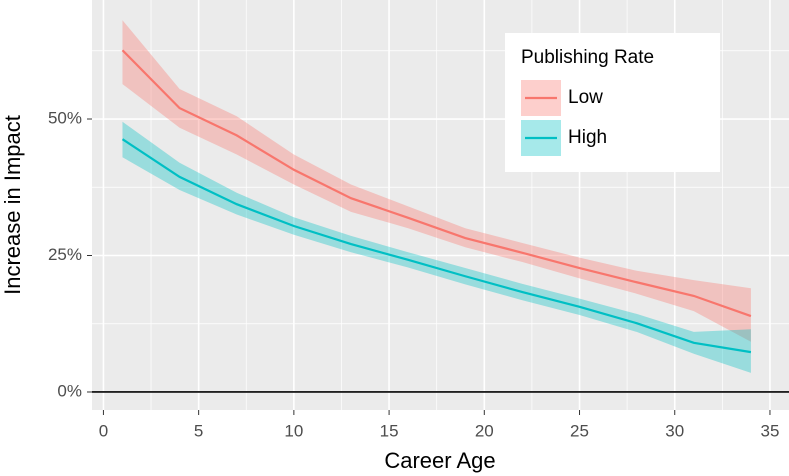 The image size is (789, 476). What do you see at coordinates (587, 57) in the screenshot?
I see `legend-title: Publishing Rate` at bounding box center [587, 57].